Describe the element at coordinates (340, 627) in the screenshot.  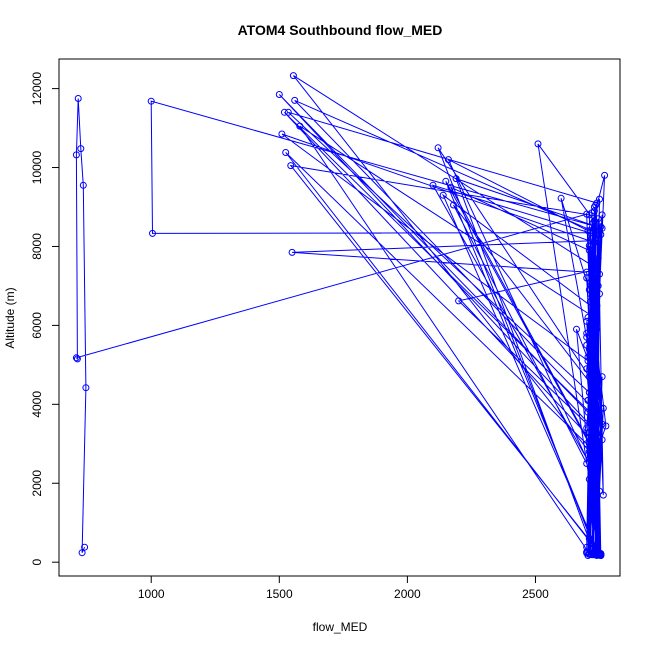
I see `x-axis-label: flow_MED` at that location.